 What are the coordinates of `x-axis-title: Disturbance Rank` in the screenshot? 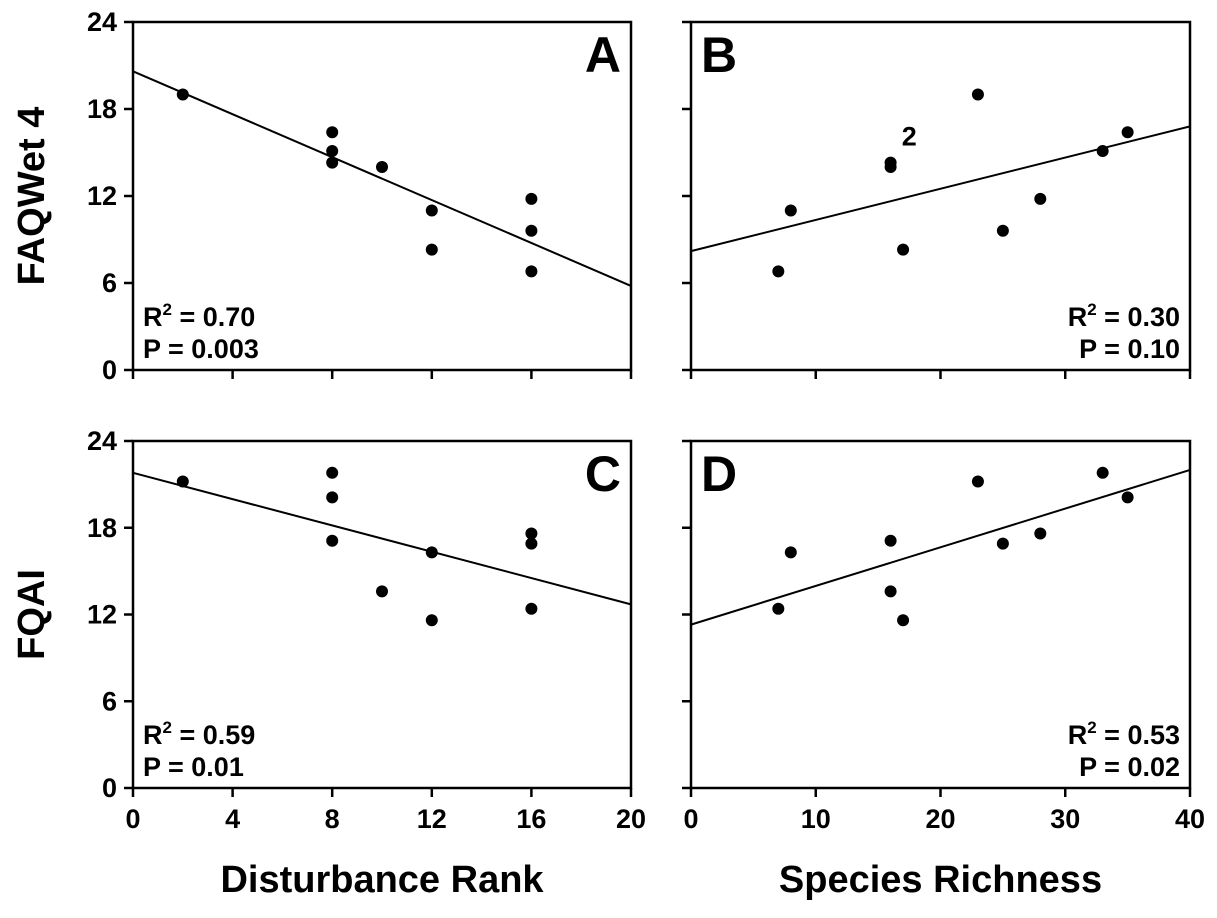 It's located at (382, 880).